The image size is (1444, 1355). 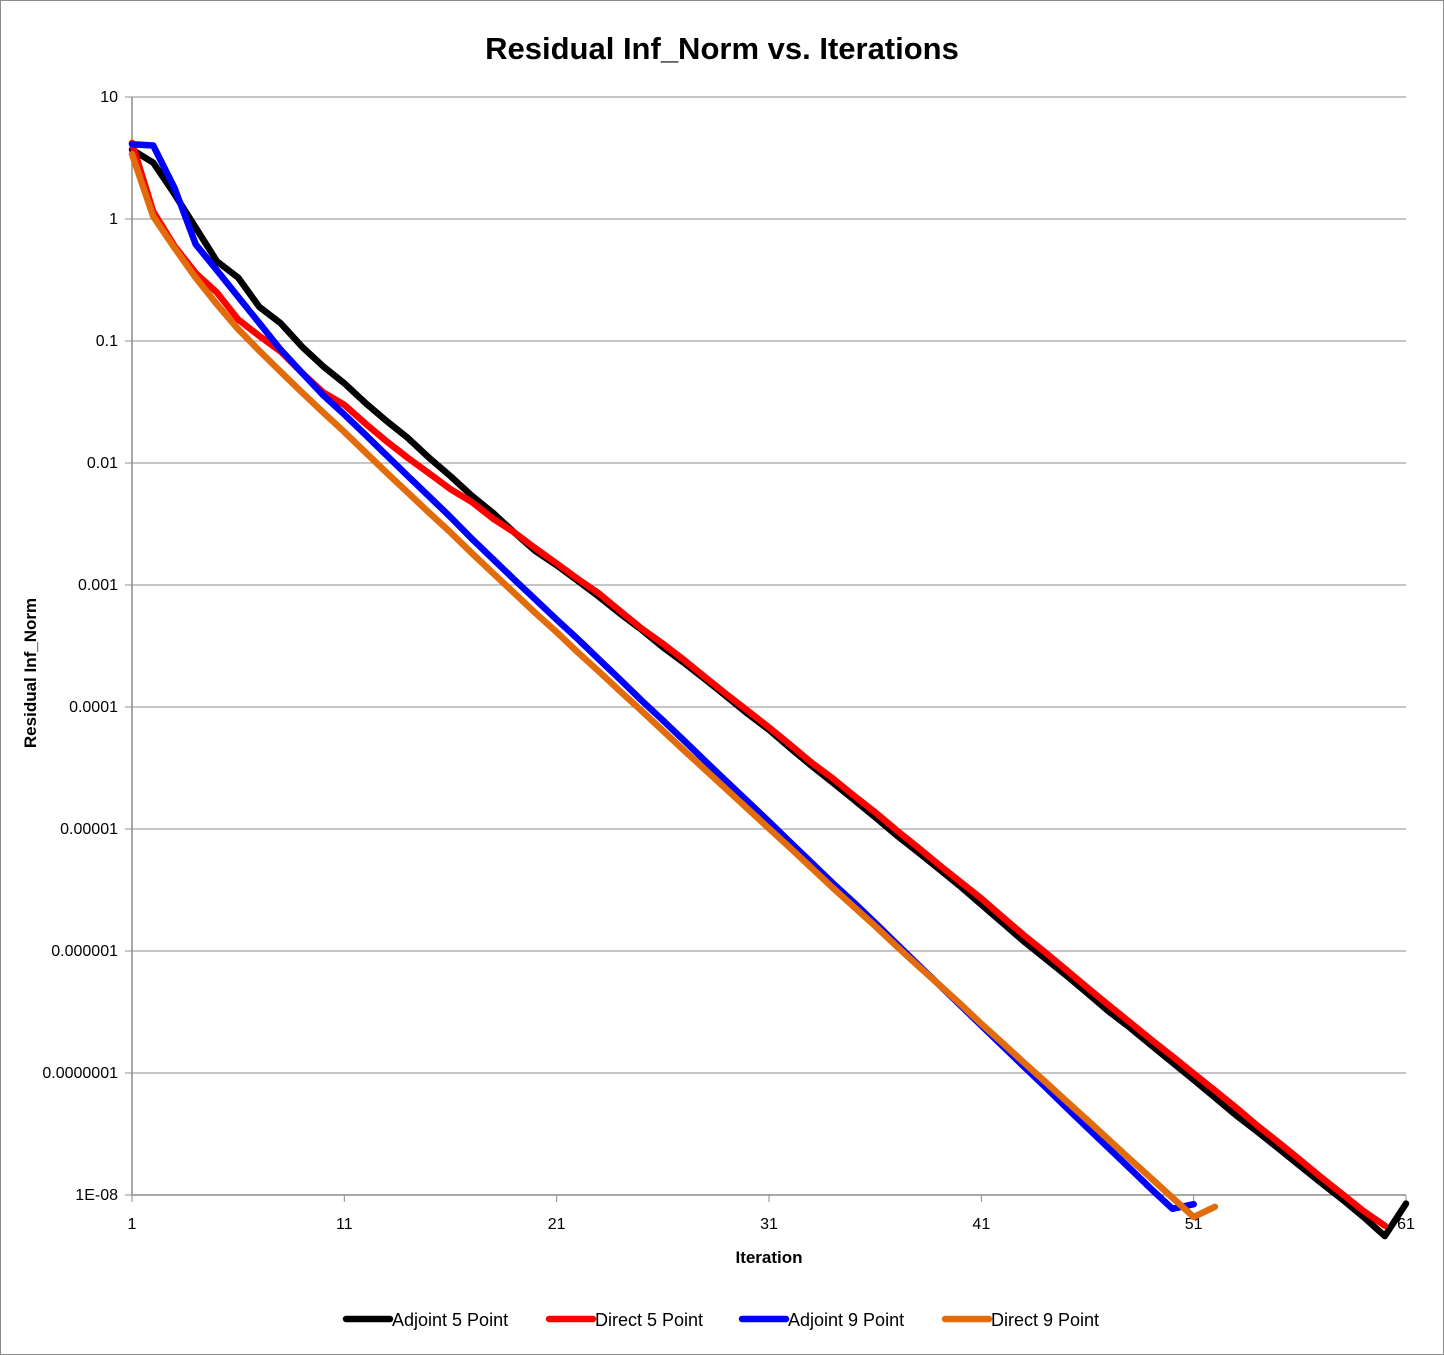 What do you see at coordinates (722, 48) in the screenshot?
I see `chart-title: Residual Inf_Norm vs. Iterations` at bounding box center [722, 48].